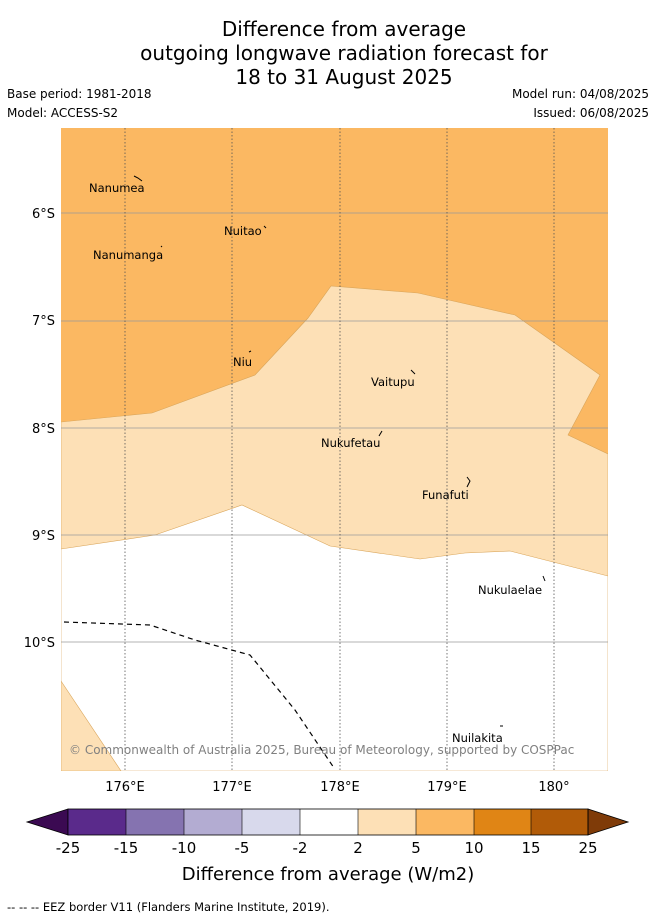 This screenshot has height=919, width=655. What do you see at coordinates (250, 351) in the screenshot?
I see `island-niu` at bounding box center [250, 351].